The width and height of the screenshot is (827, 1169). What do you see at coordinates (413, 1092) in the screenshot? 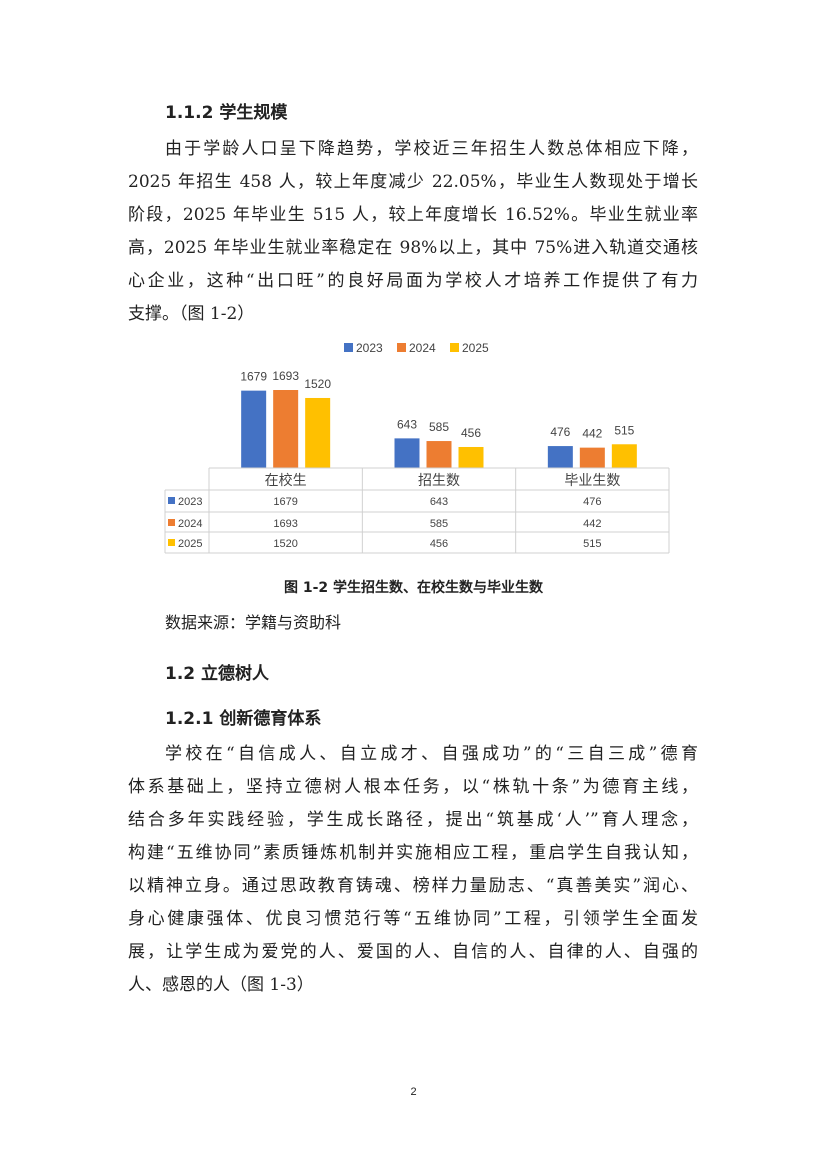
I see `page-number: 2` at bounding box center [413, 1092].